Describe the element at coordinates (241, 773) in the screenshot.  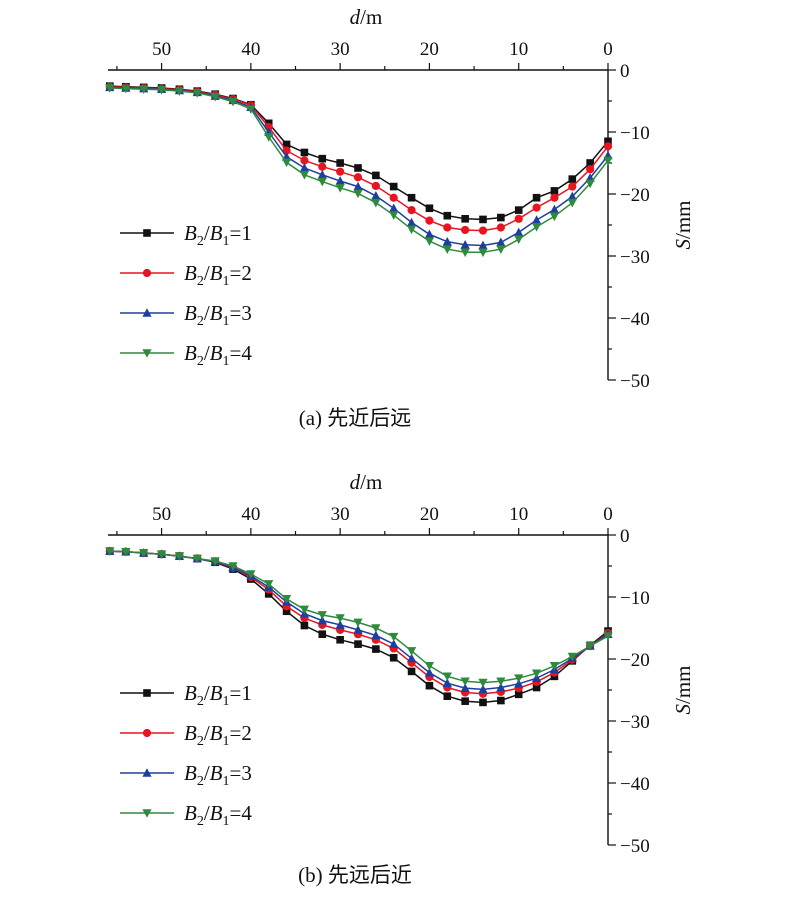
I see `legend-value: =3` at that location.